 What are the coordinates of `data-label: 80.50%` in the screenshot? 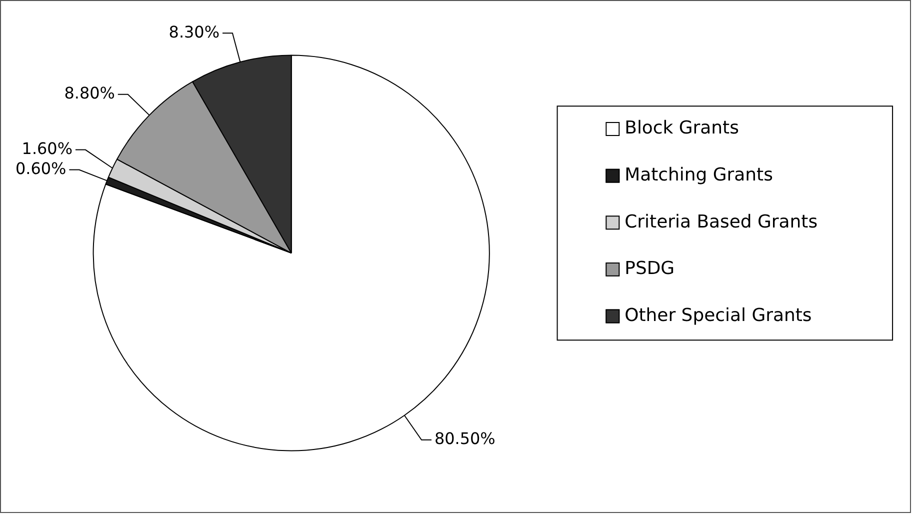 It's located at (465, 438).